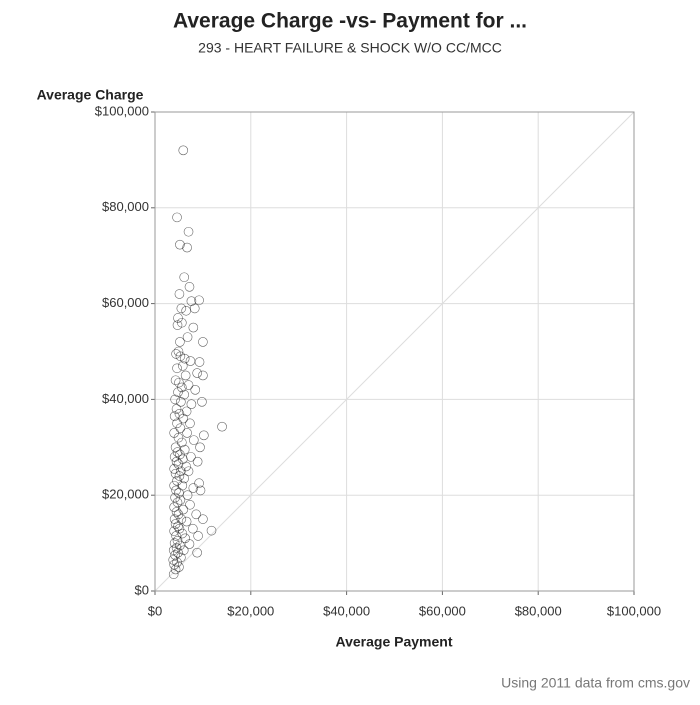 Image resolution: width=700 pixels, height=705 pixels. What do you see at coordinates (634, 610) in the screenshot?
I see `x-tick-label: $100,000` at bounding box center [634, 610].